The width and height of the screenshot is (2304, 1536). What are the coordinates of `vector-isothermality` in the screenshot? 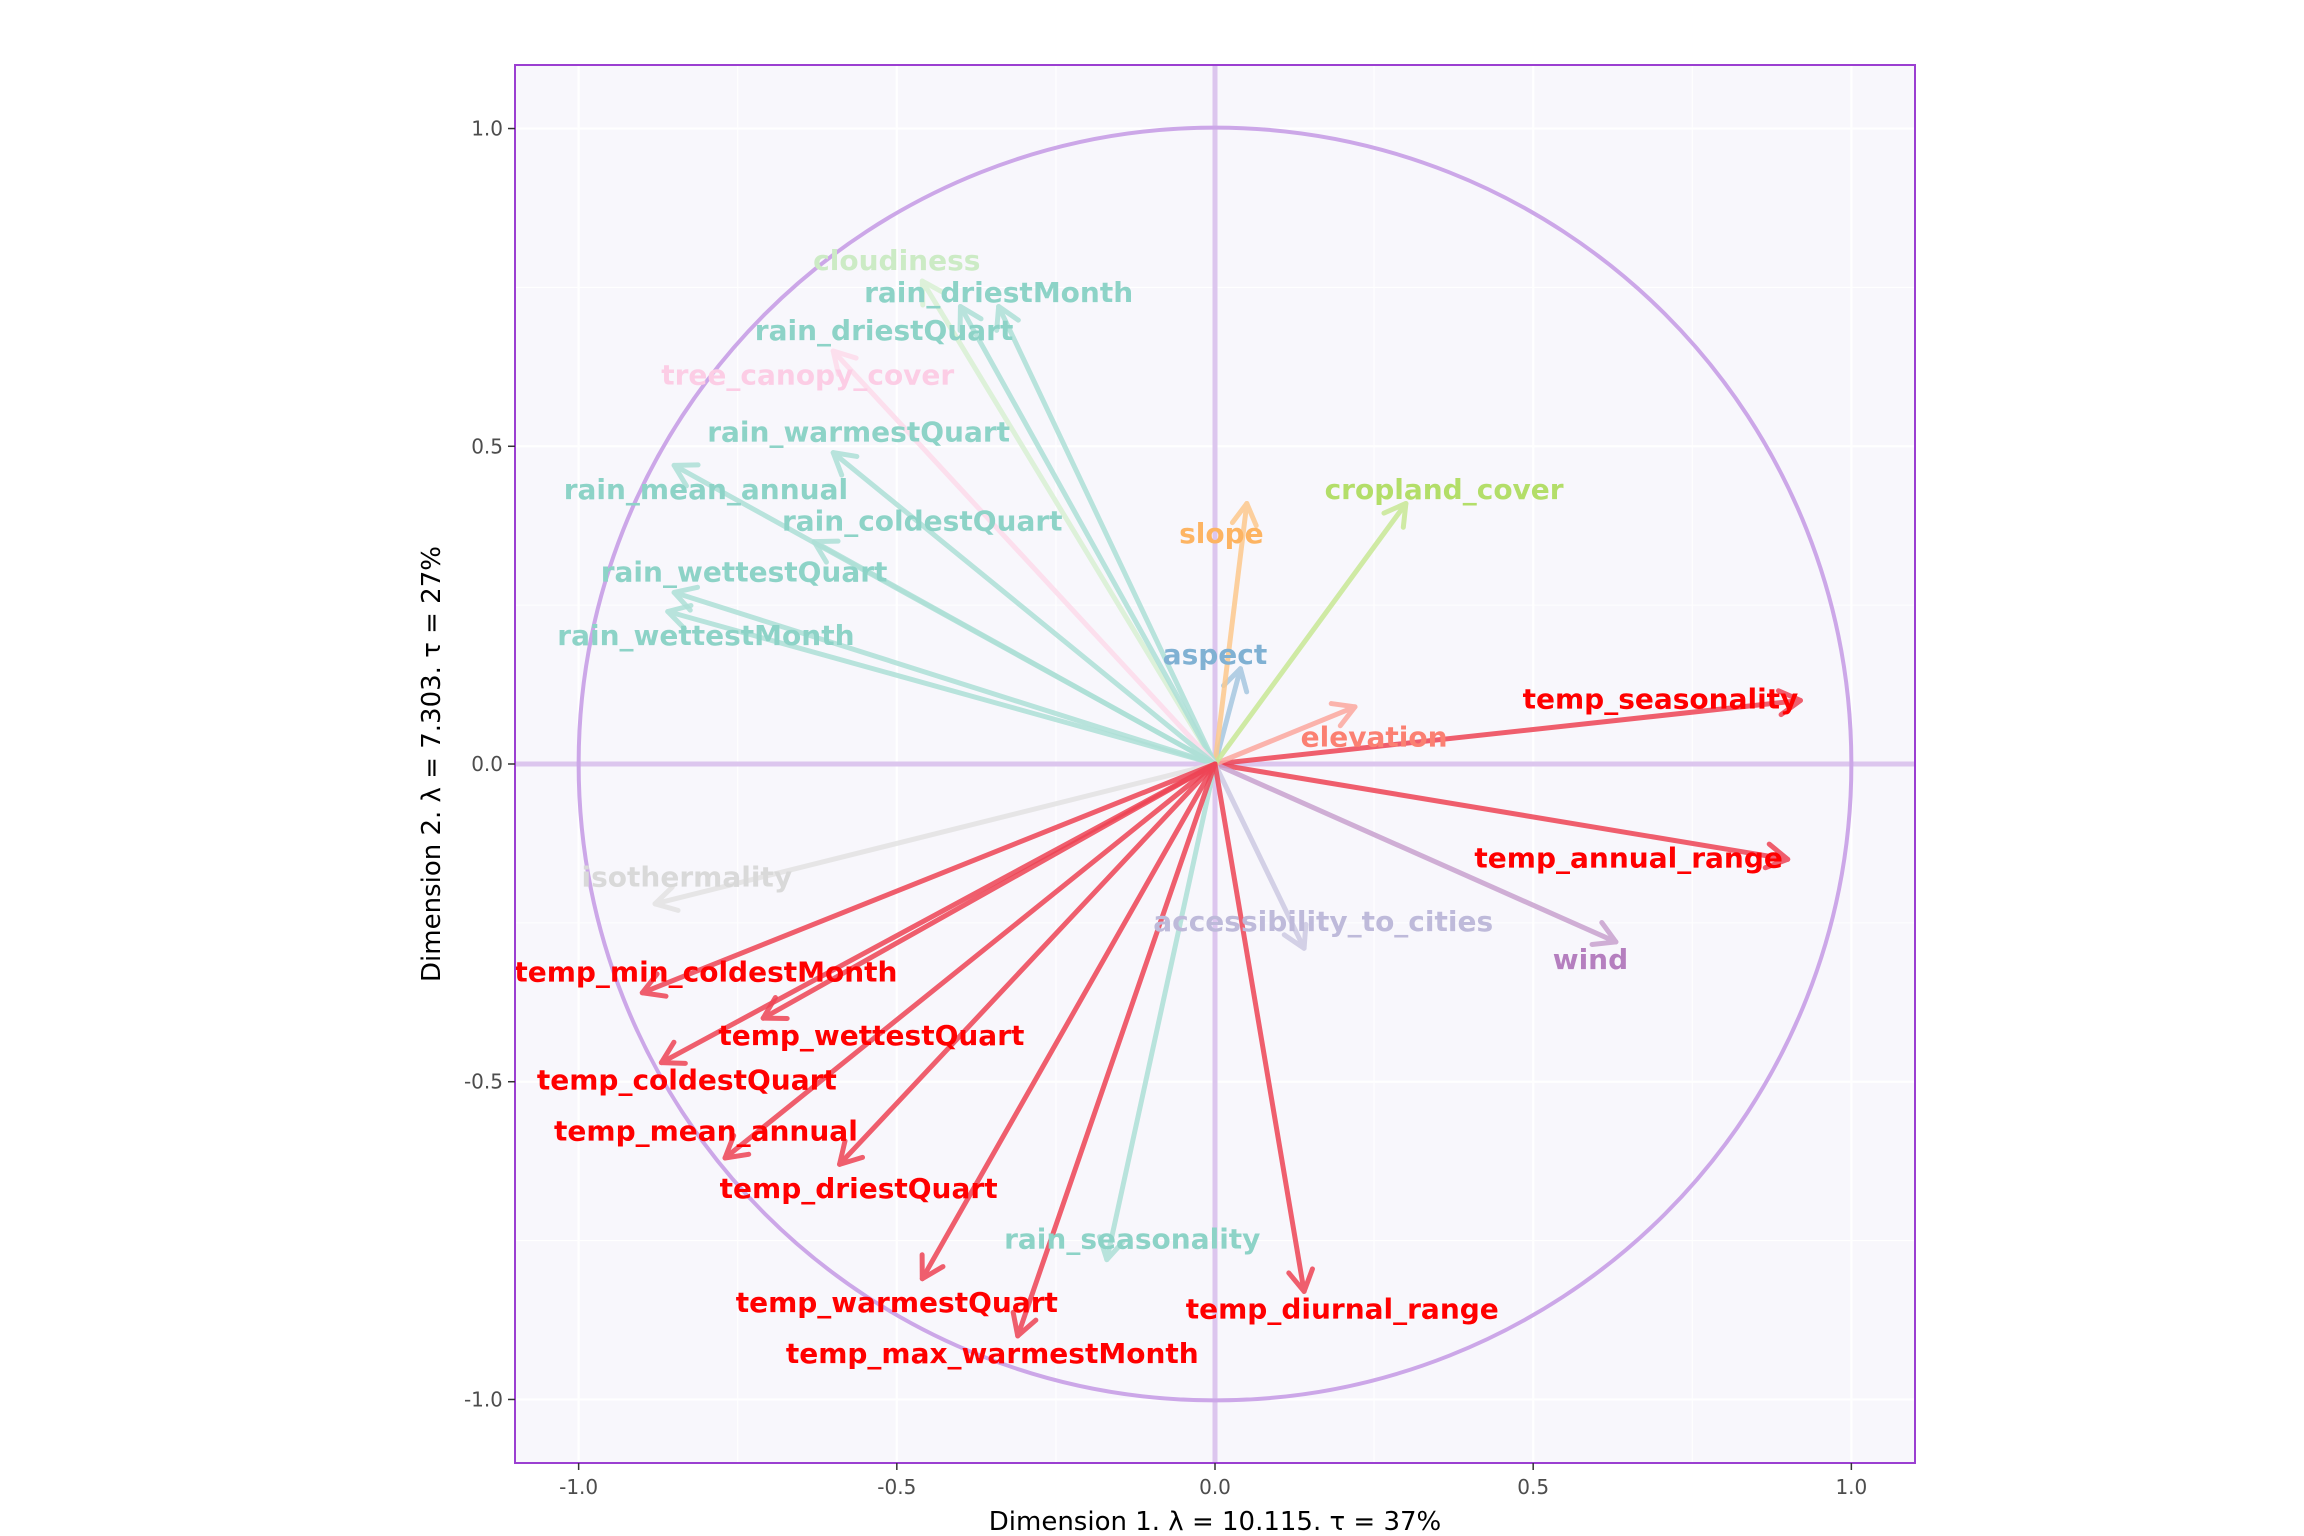 It's located at (935, 837).